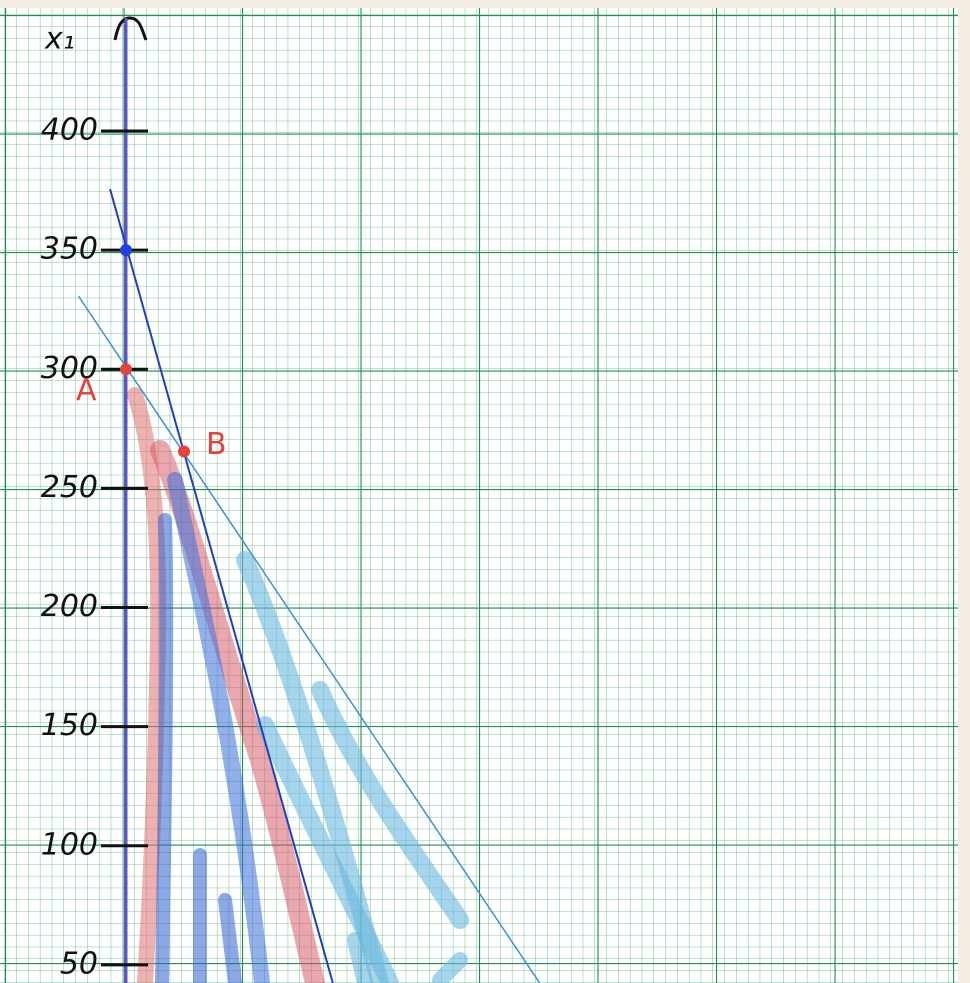 This screenshot has height=983, width=970. What do you see at coordinates (69, 487) in the screenshot?
I see `y-tick-label: 250` at bounding box center [69, 487].